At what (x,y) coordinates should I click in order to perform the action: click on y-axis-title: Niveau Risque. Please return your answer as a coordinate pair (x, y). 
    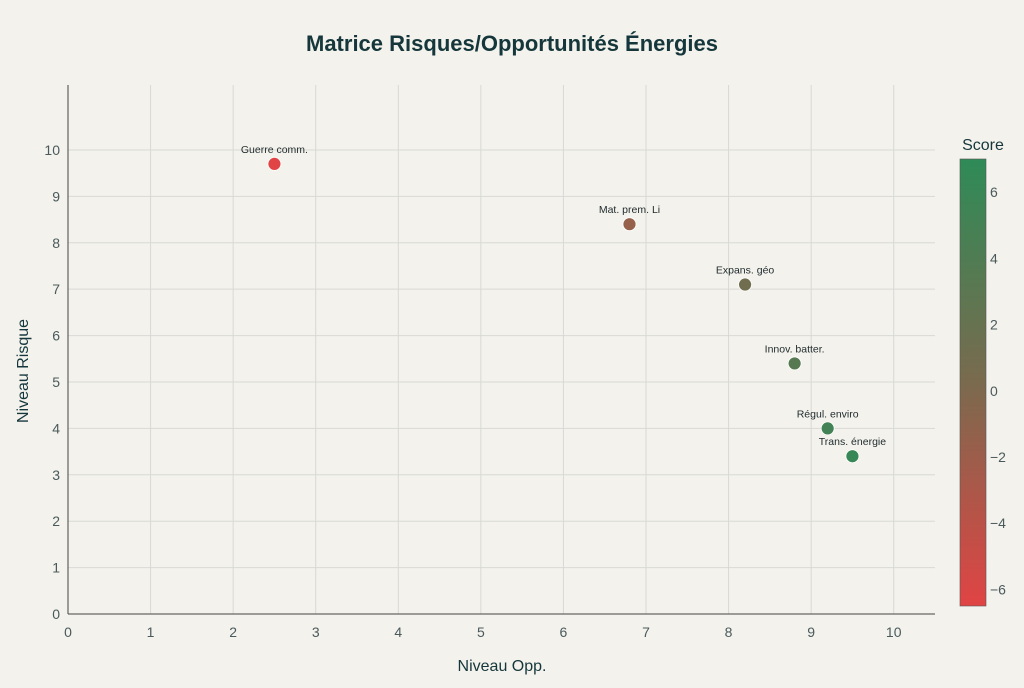
    Looking at the image, I should click on (23, 371).